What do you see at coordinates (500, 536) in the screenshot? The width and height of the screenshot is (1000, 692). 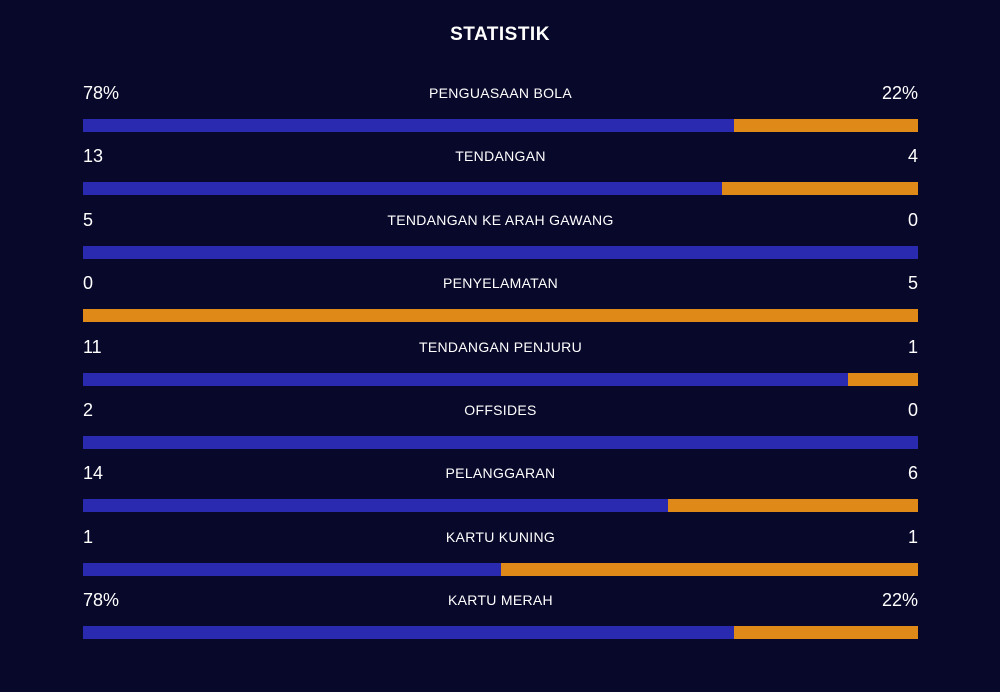 I see `stat-label: KARTU KUNING` at bounding box center [500, 536].